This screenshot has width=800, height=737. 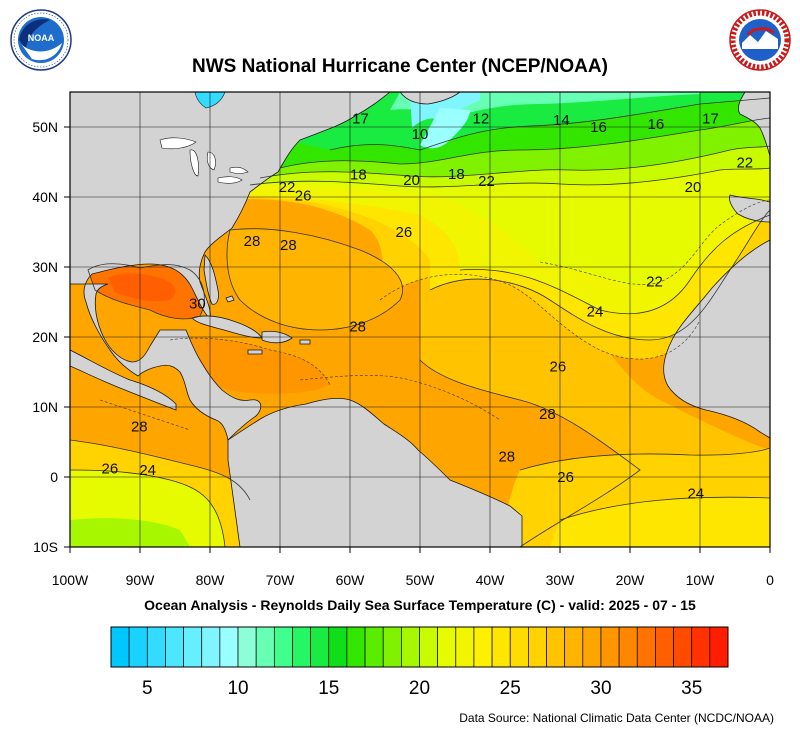 What do you see at coordinates (600, 688) in the screenshot?
I see `colorbar-tick-label: 30` at bounding box center [600, 688].